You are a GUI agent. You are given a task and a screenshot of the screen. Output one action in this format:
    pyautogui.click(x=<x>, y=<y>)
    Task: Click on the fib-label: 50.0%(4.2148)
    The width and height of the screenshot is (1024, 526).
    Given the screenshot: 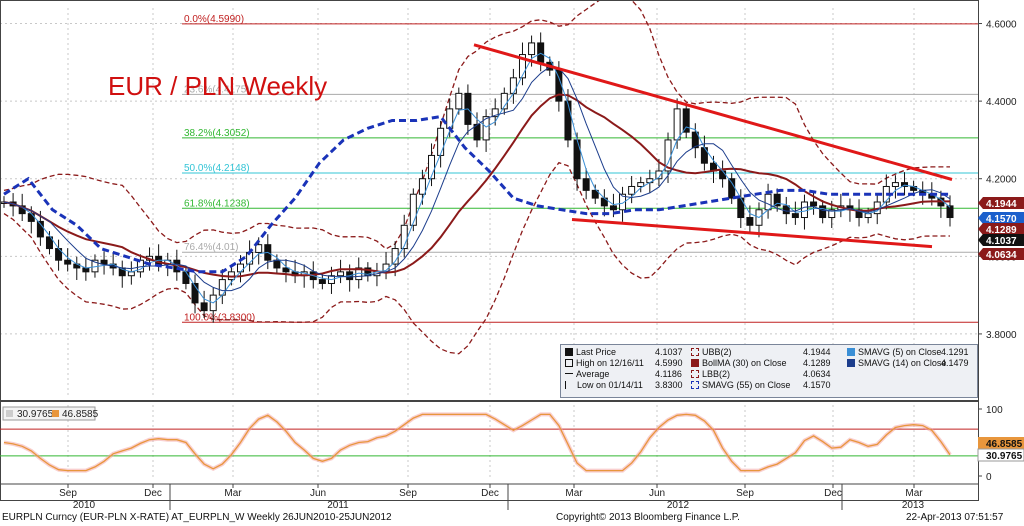 What is the action you would take?
    pyautogui.click(x=217, y=168)
    